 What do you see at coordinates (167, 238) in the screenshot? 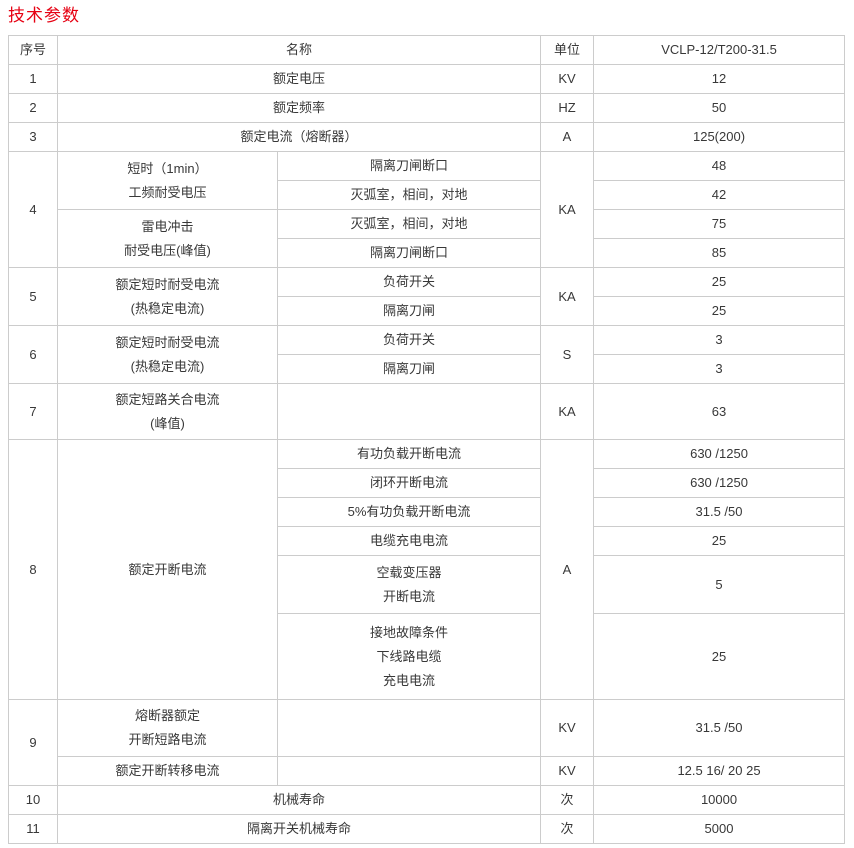
I see `row4-name-lightning-cell: 雷电冲击 耐受电压(峰值)` at bounding box center [167, 238].